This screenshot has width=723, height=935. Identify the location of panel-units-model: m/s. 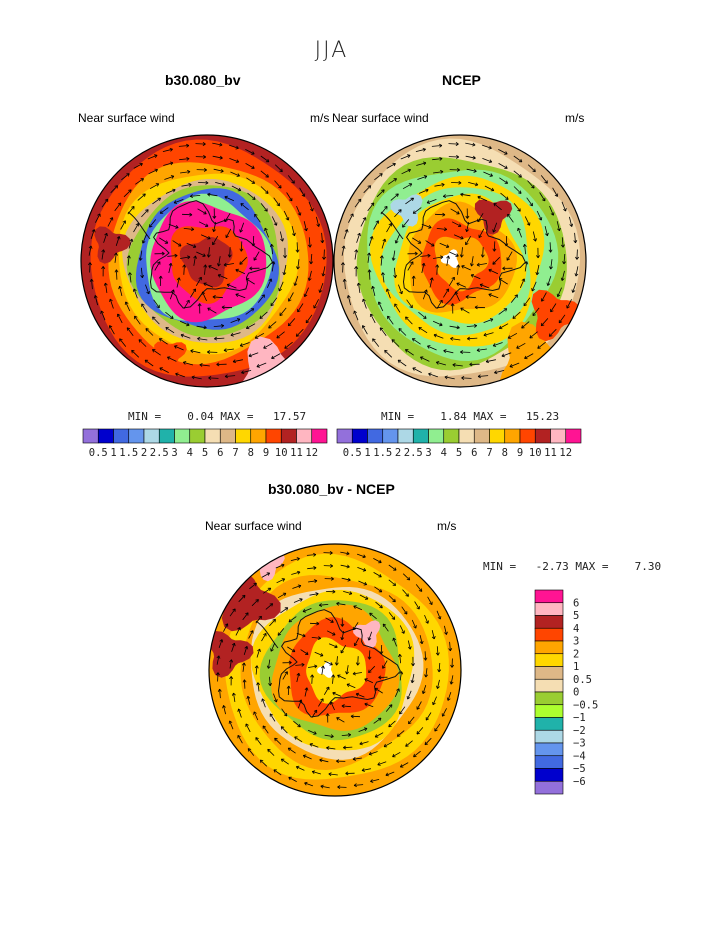
(320, 118).